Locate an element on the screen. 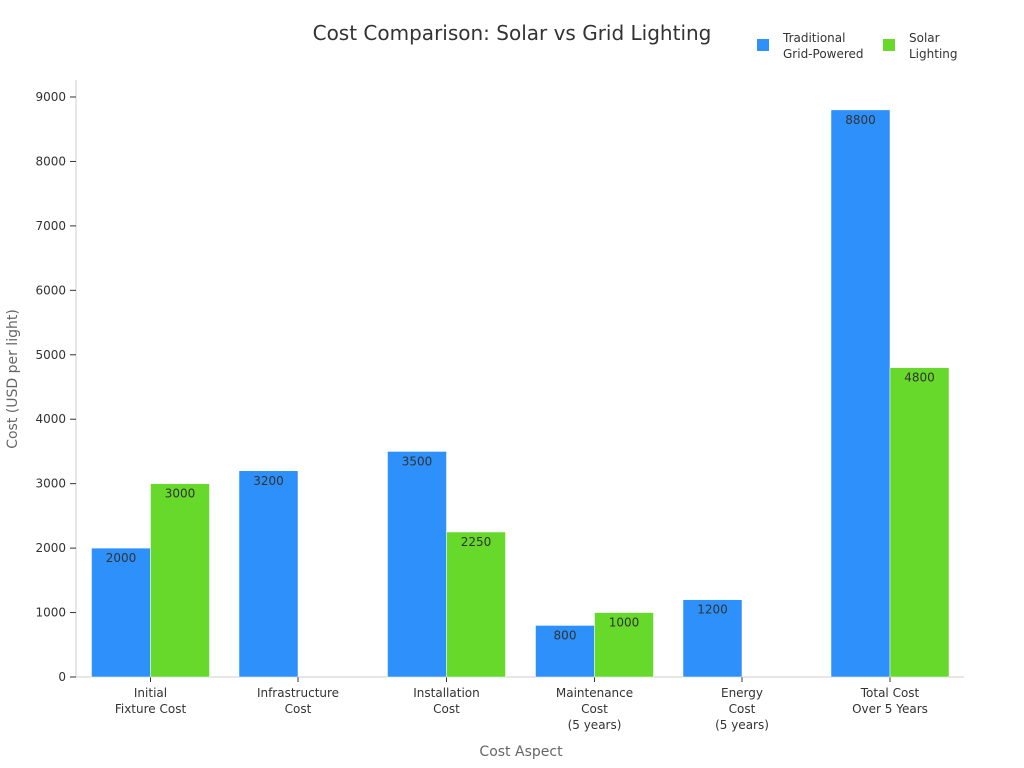 The width and height of the screenshot is (1024, 768). y-tick-label: 5000 is located at coordinates (50, 355).